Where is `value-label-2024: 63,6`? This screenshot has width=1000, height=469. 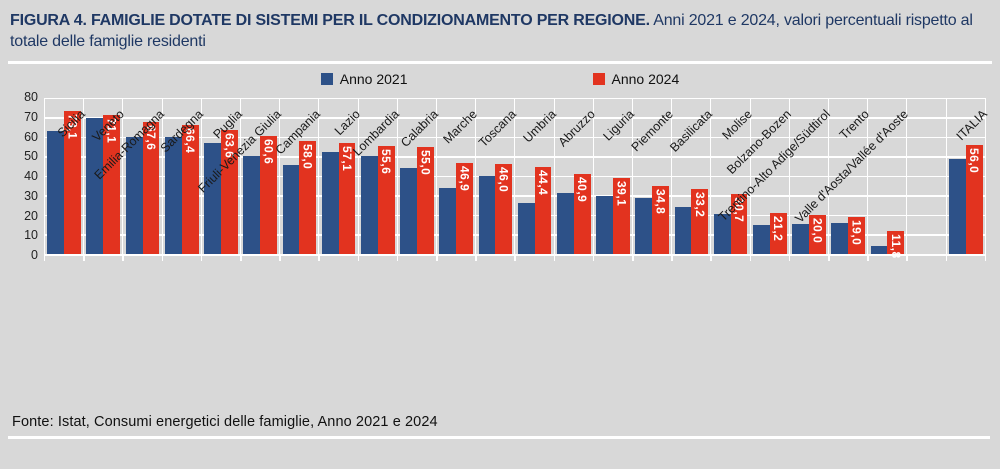
value-label-2024: 63,6 is located at coordinates (229, 145).